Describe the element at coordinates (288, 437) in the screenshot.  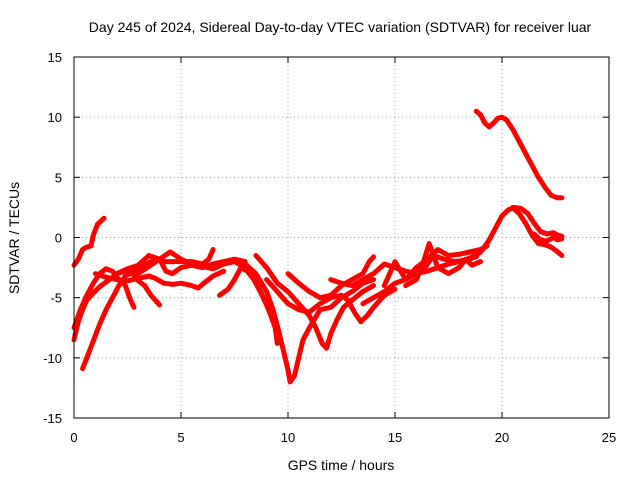
I see `x-tick-label: 10` at that location.